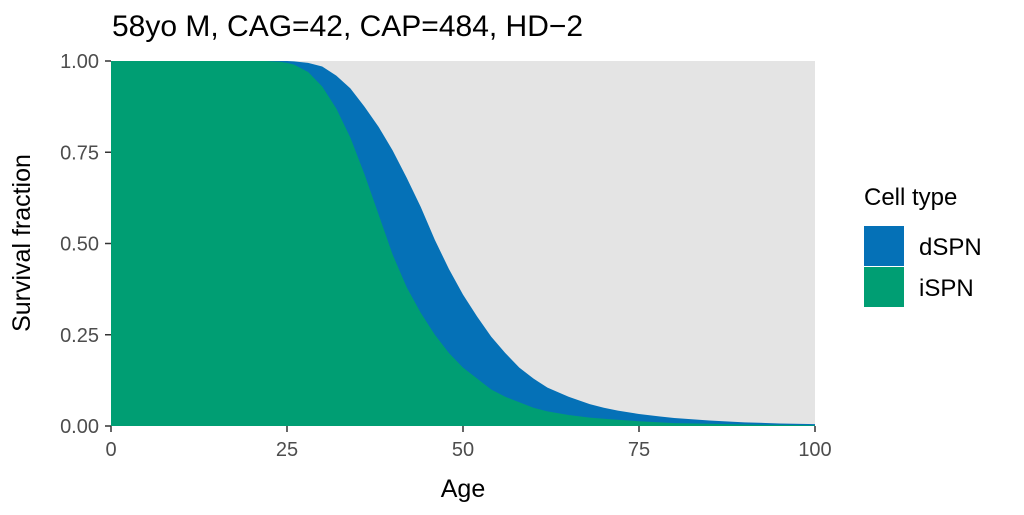  Describe the element at coordinates (923, 266) in the screenshot. I see `legend-items: dSPN iSPN` at that location.